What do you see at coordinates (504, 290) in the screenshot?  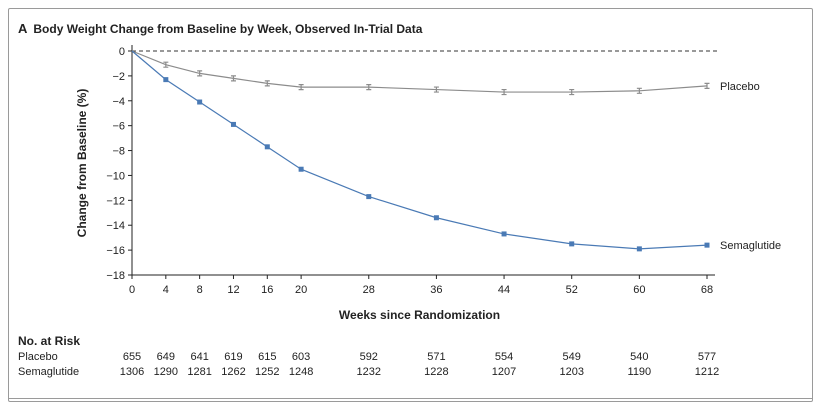 I see `x-tick-label: 44` at bounding box center [504, 290].